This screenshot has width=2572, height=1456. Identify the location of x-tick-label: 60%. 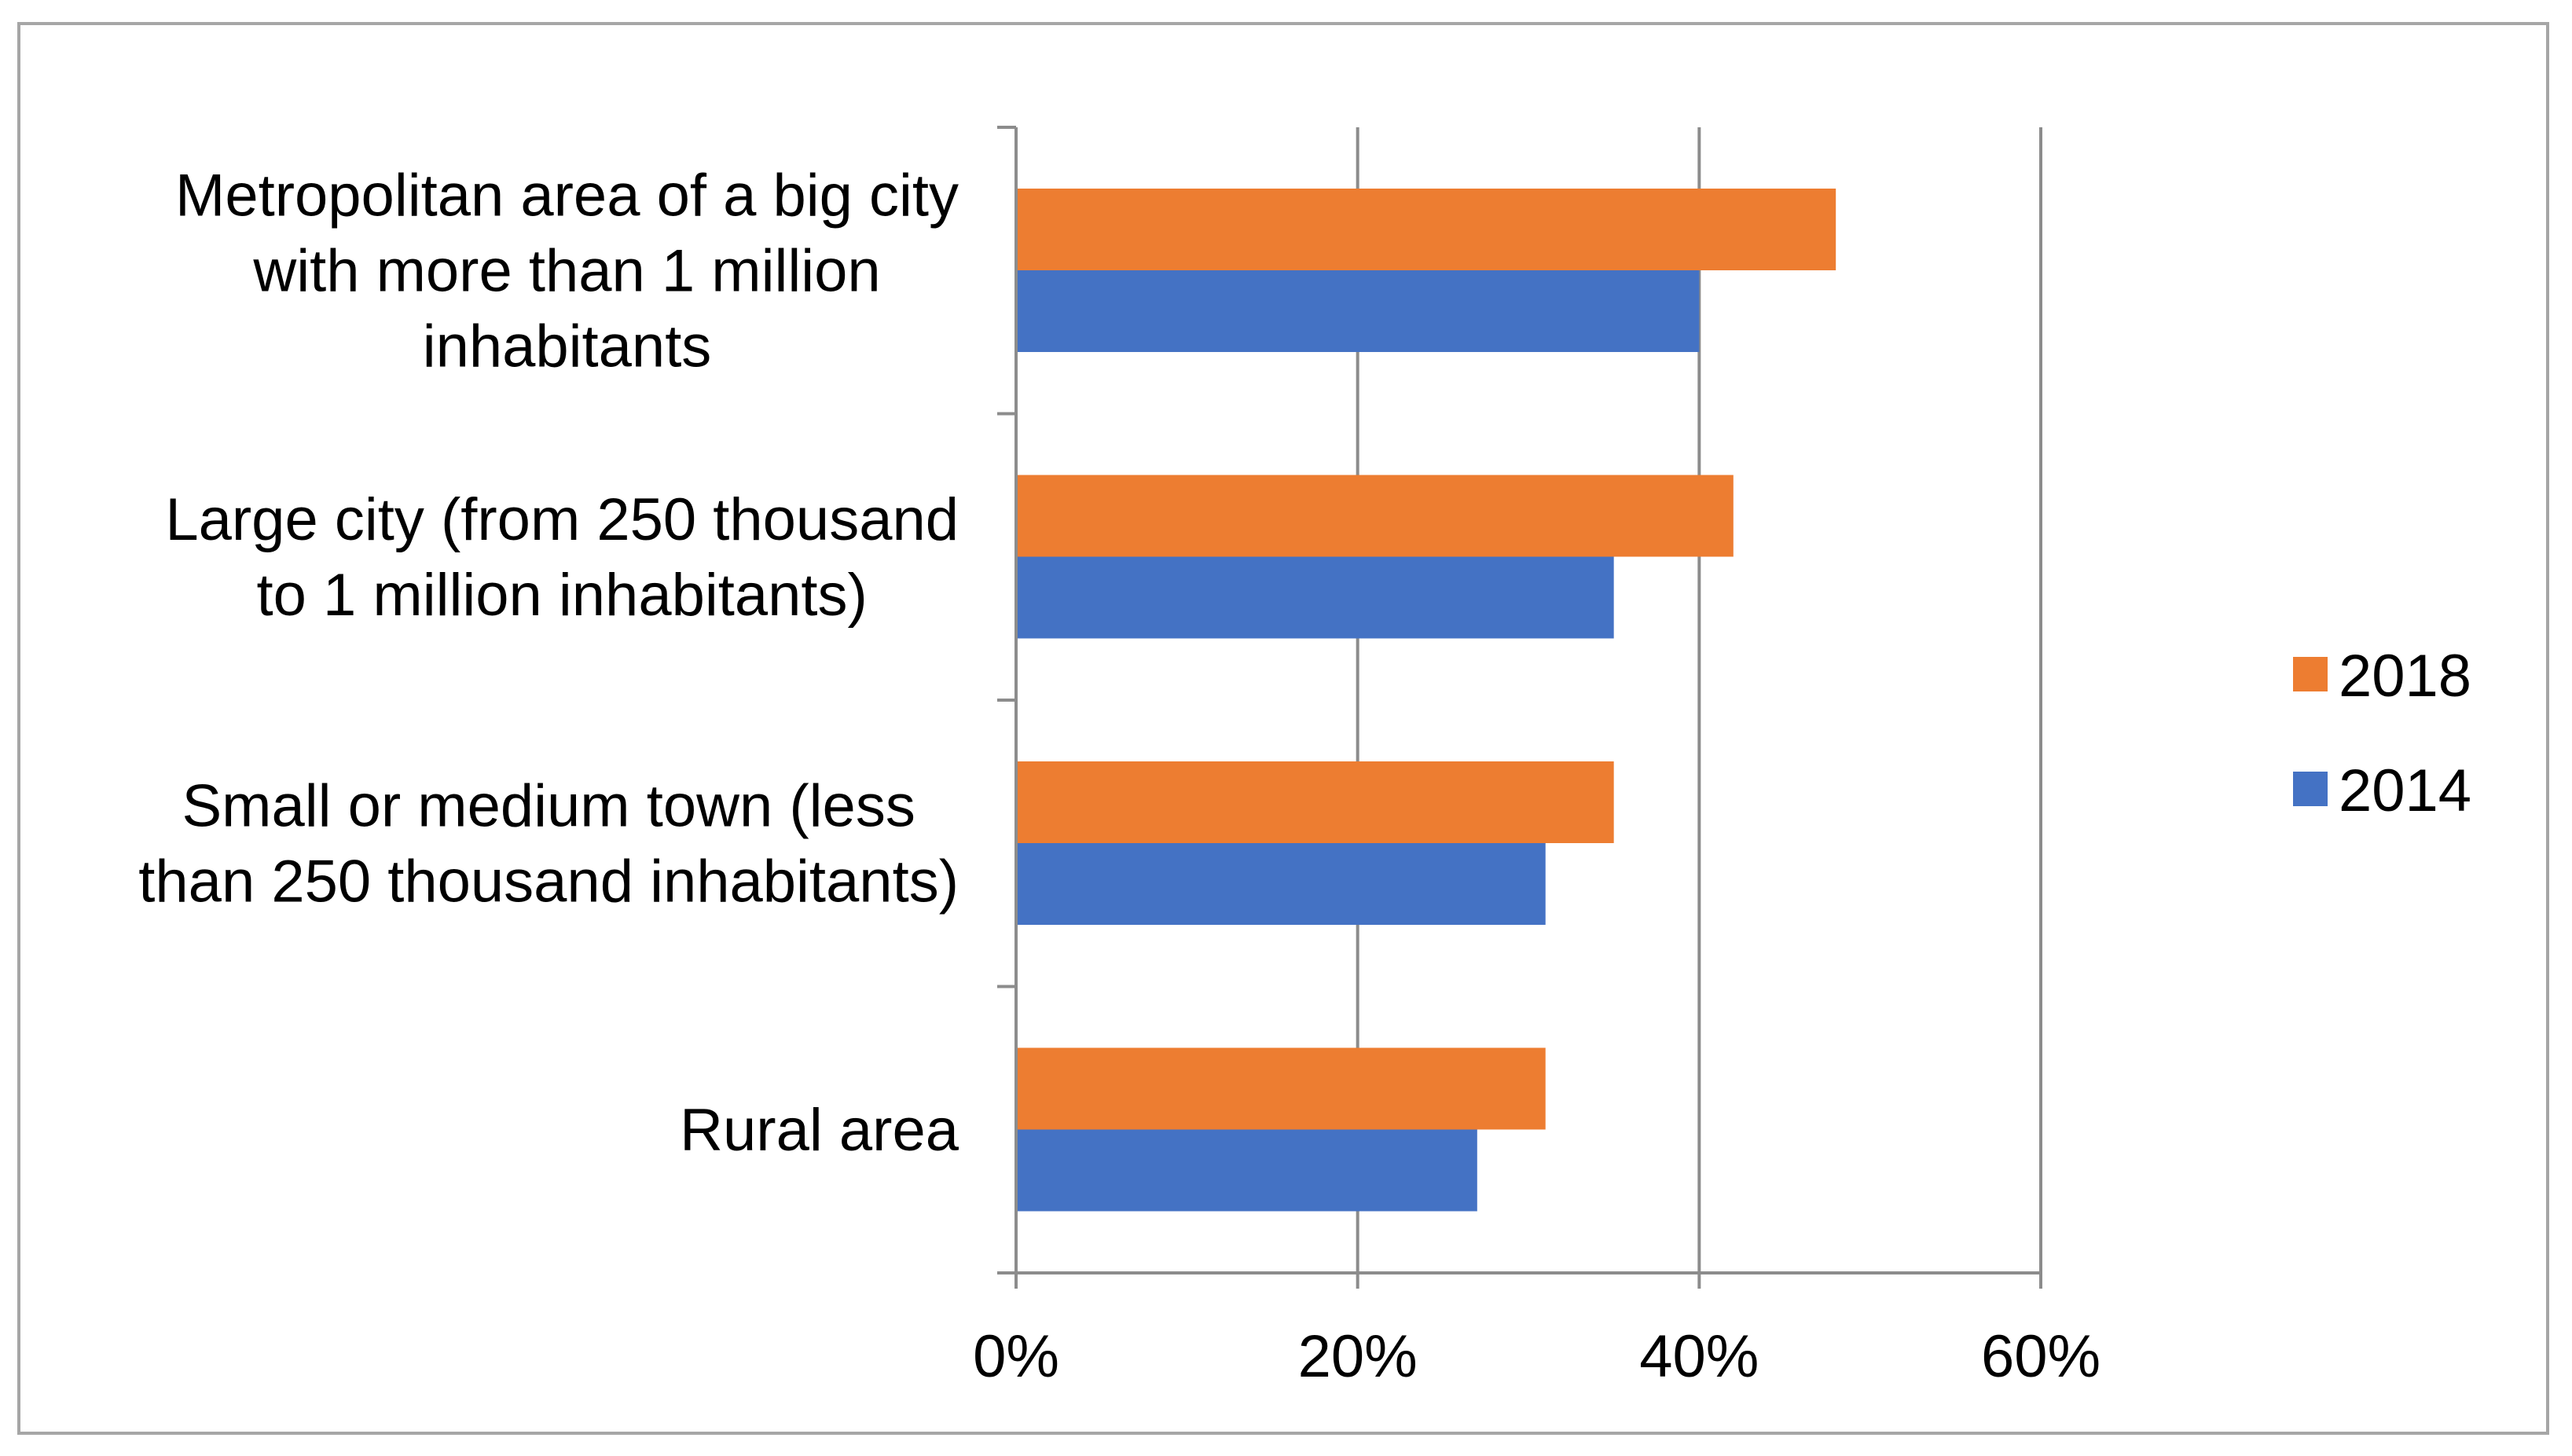
(2041, 1356).